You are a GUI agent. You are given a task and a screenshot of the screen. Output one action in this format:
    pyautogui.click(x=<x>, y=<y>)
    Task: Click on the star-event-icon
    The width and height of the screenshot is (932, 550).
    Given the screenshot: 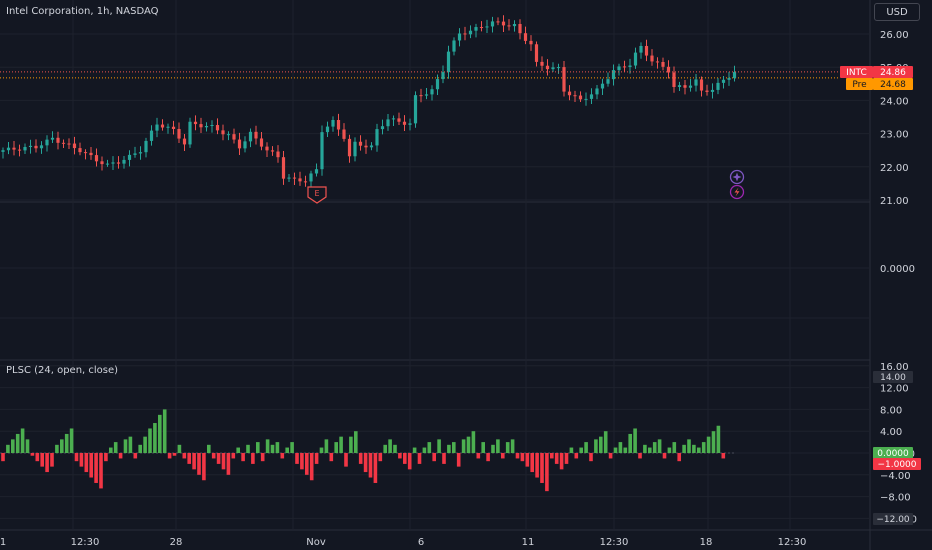 What is the action you would take?
    pyautogui.click(x=737, y=177)
    